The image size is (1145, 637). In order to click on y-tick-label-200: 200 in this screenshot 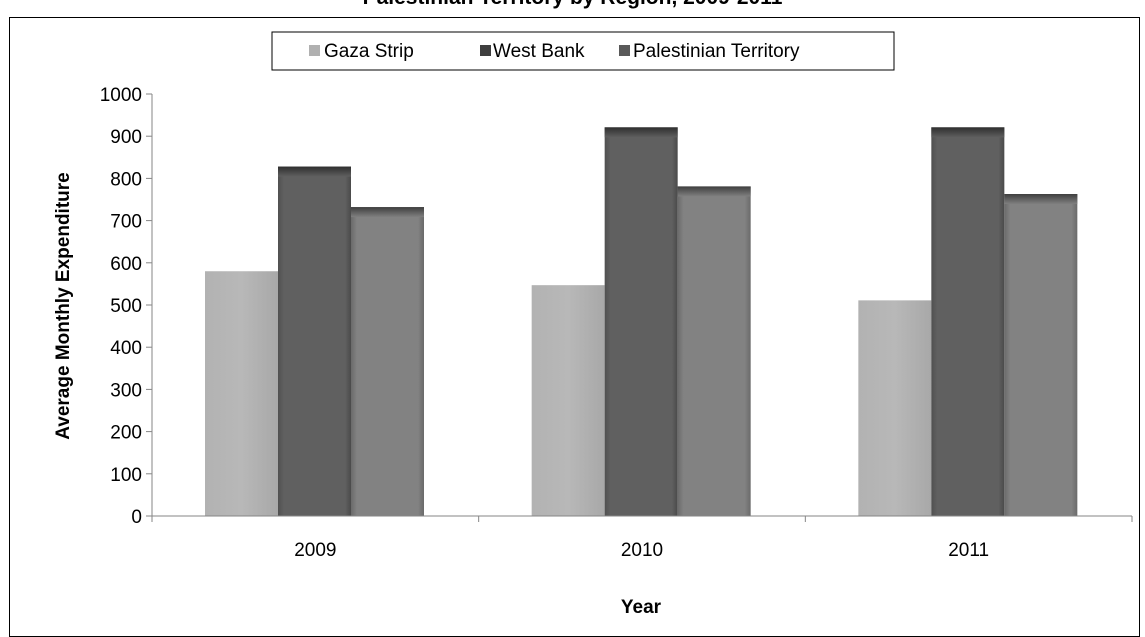, I will do `click(126, 433)`.